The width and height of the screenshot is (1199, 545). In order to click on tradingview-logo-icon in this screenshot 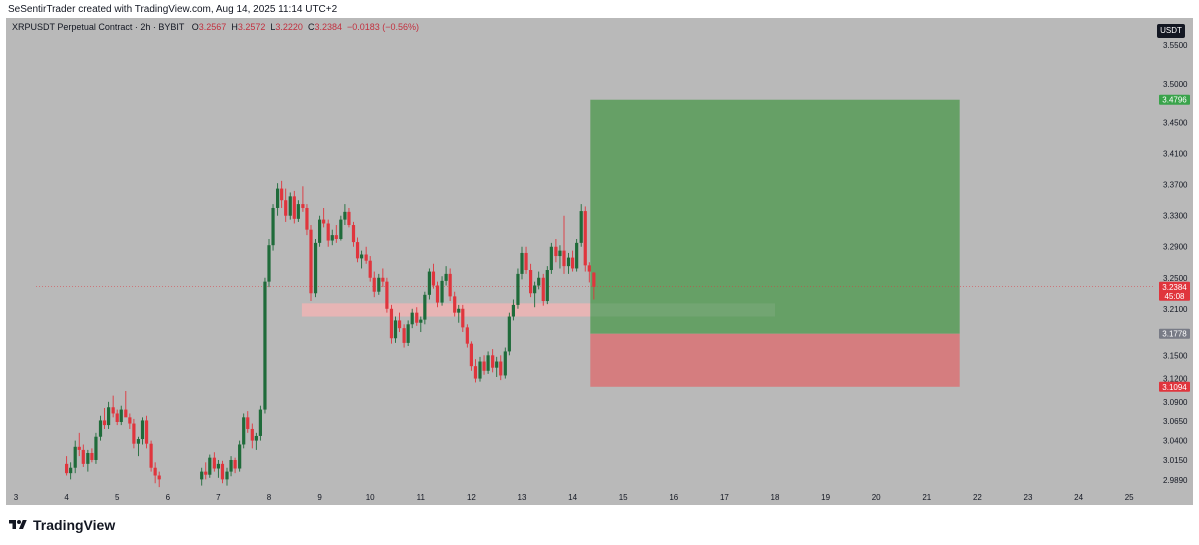, I will do `click(18, 524)`.